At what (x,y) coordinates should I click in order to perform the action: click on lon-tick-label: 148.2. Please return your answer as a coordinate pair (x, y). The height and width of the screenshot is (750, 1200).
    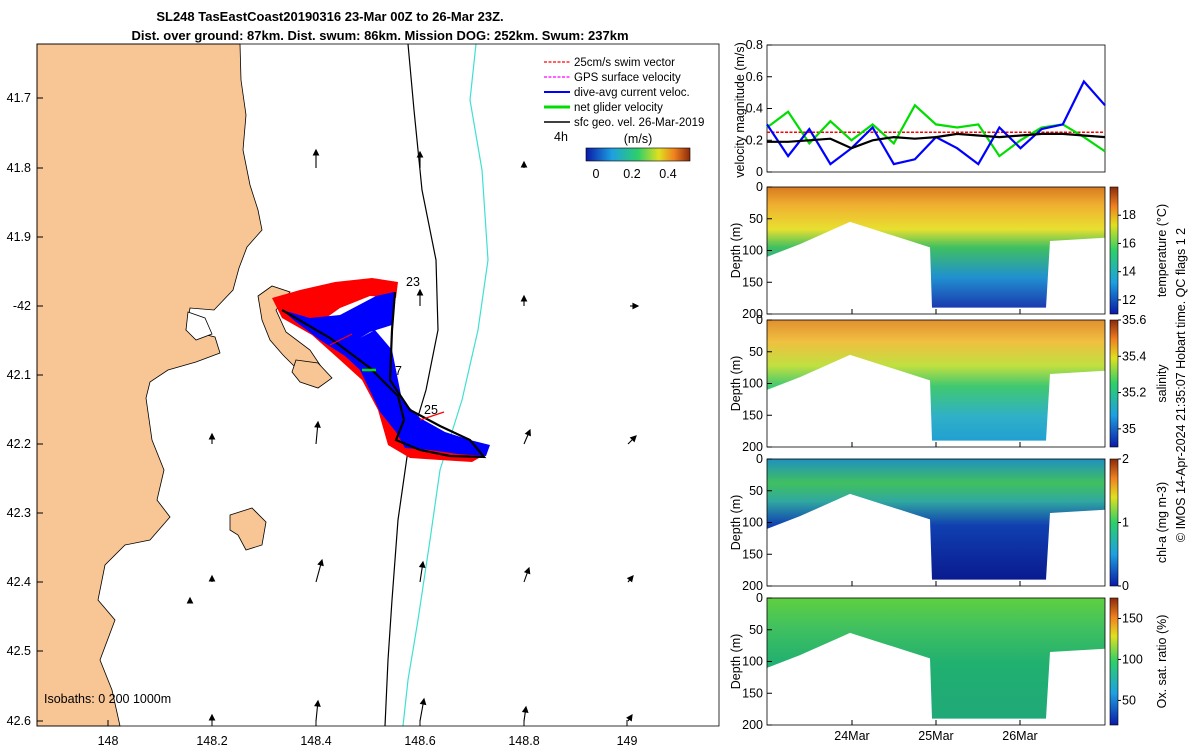
    Looking at the image, I should click on (211, 741).